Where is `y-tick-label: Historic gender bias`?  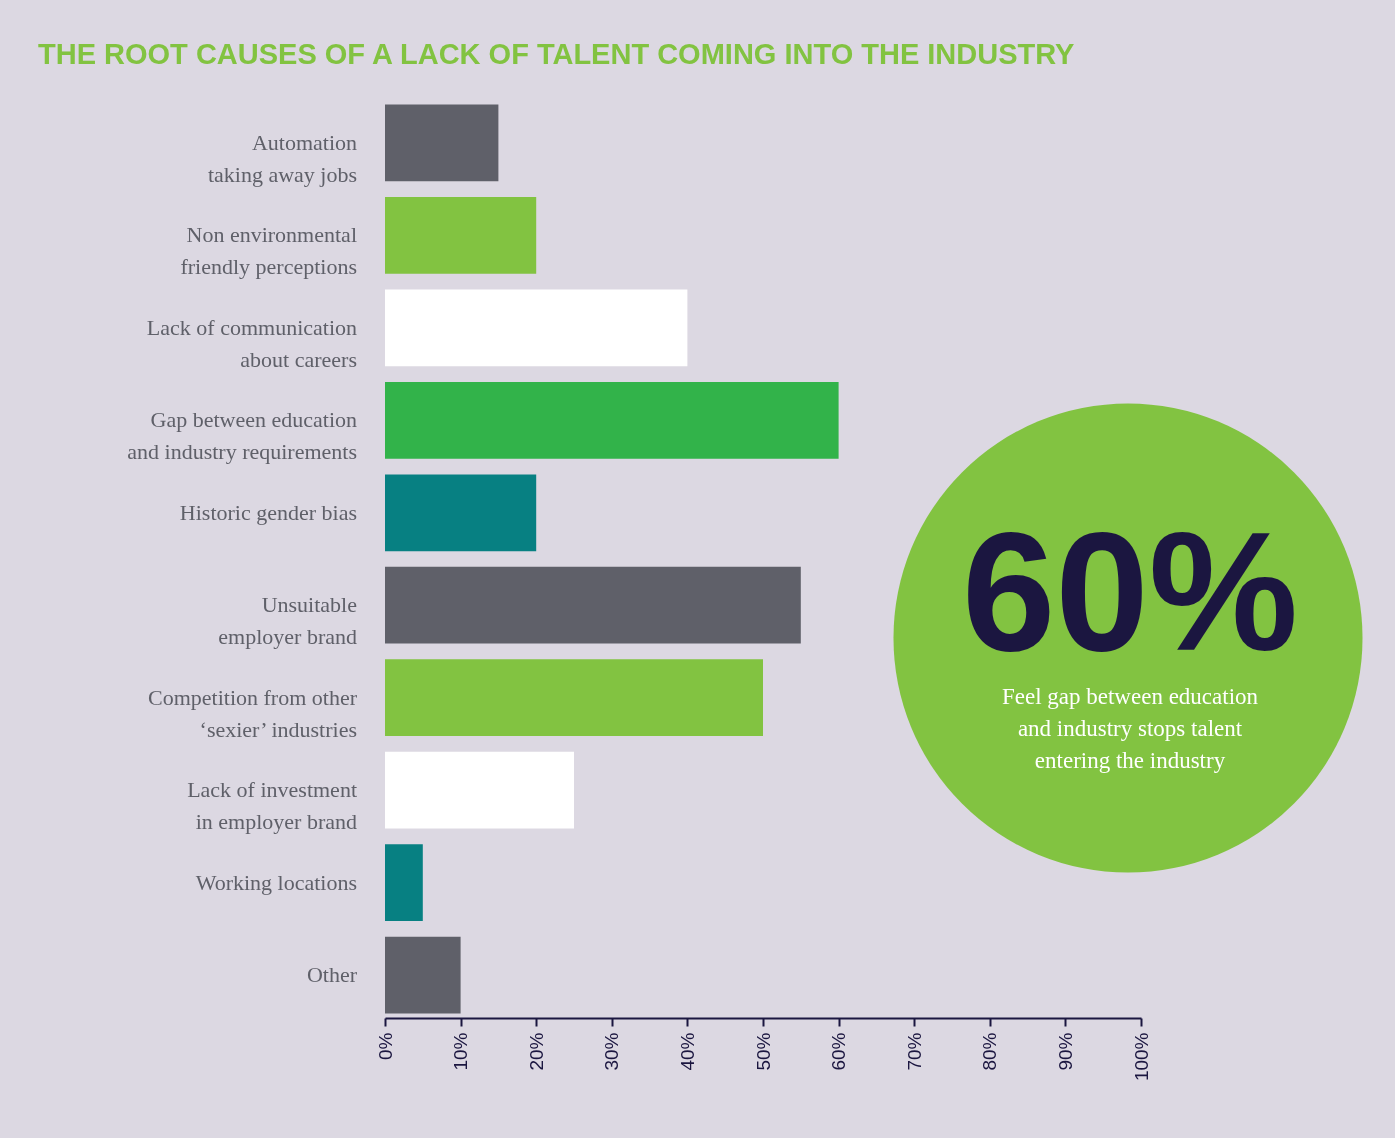 y-tick-label: Historic gender bias is located at coordinates (268, 512).